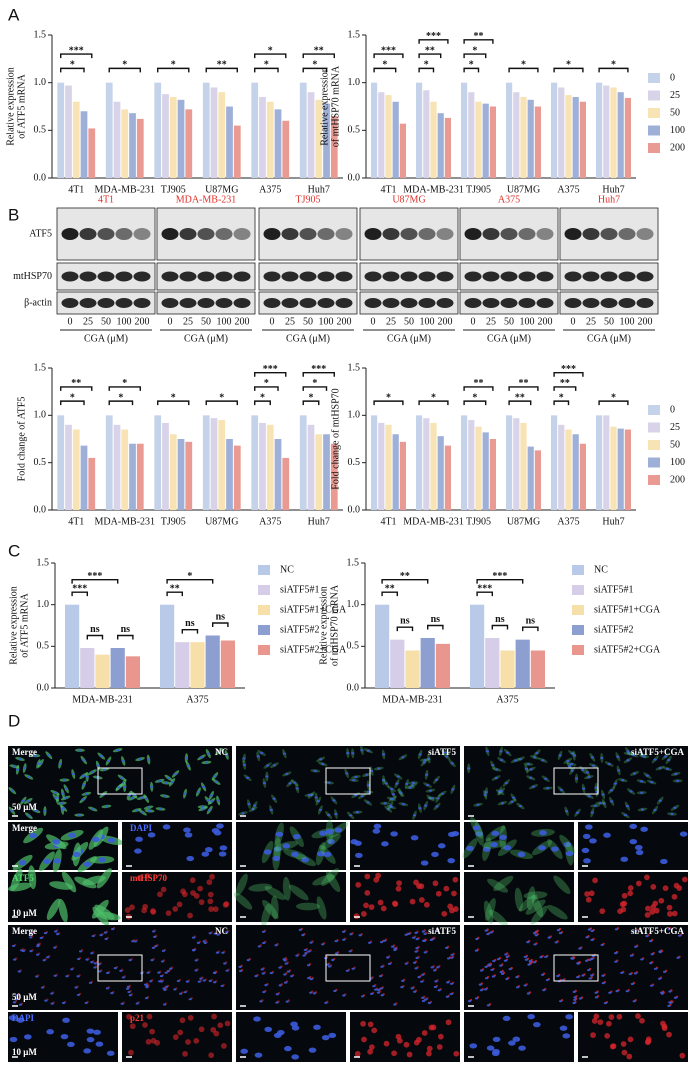 Image resolution: width=696 pixels, height=1066 pixels. I want to click on x-tick-label: MDA-MB-231, so click(102, 699).